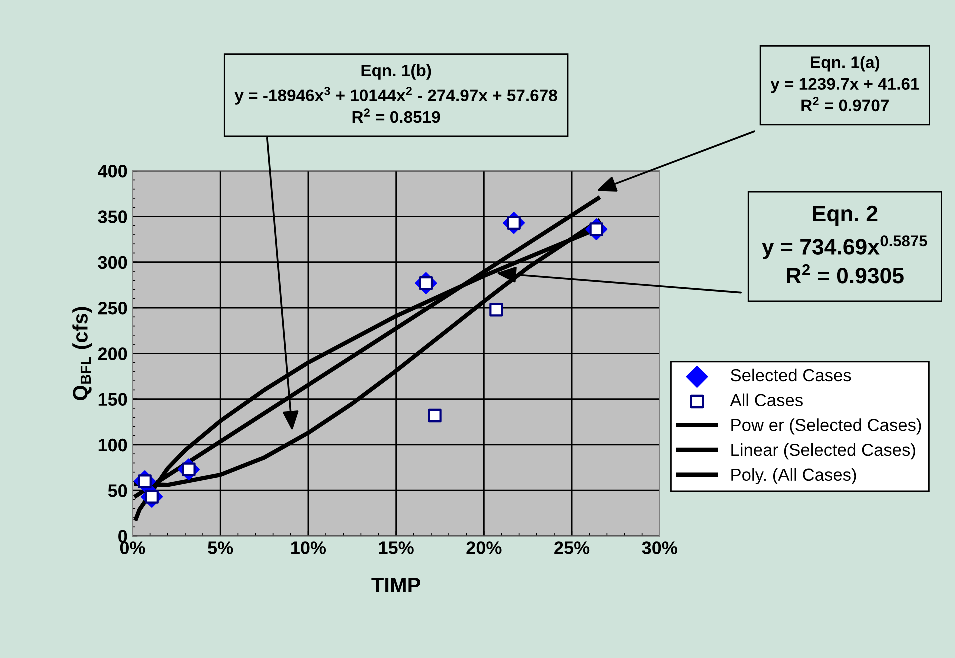 The width and height of the screenshot is (955, 658). Describe the element at coordinates (845, 245) in the screenshot. I see `text: Eqn. 2 y = 734.69x$^{0.5875}$ R$^{2}$ = 0.9305` at that location.